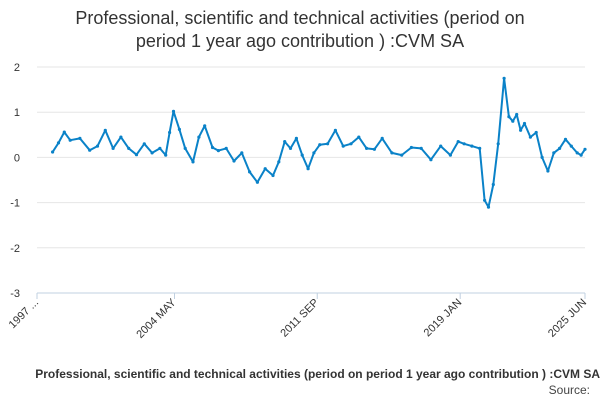 This screenshot has width=600, height=400. I want to click on x-tick-label: 2025 JUN, so click(567, 318).